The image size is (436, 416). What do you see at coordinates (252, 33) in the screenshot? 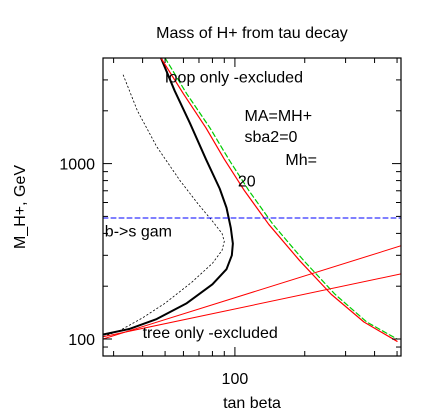
I see `chart-title: Mass of H+ from tau decay` at bounding box center [252, 33].